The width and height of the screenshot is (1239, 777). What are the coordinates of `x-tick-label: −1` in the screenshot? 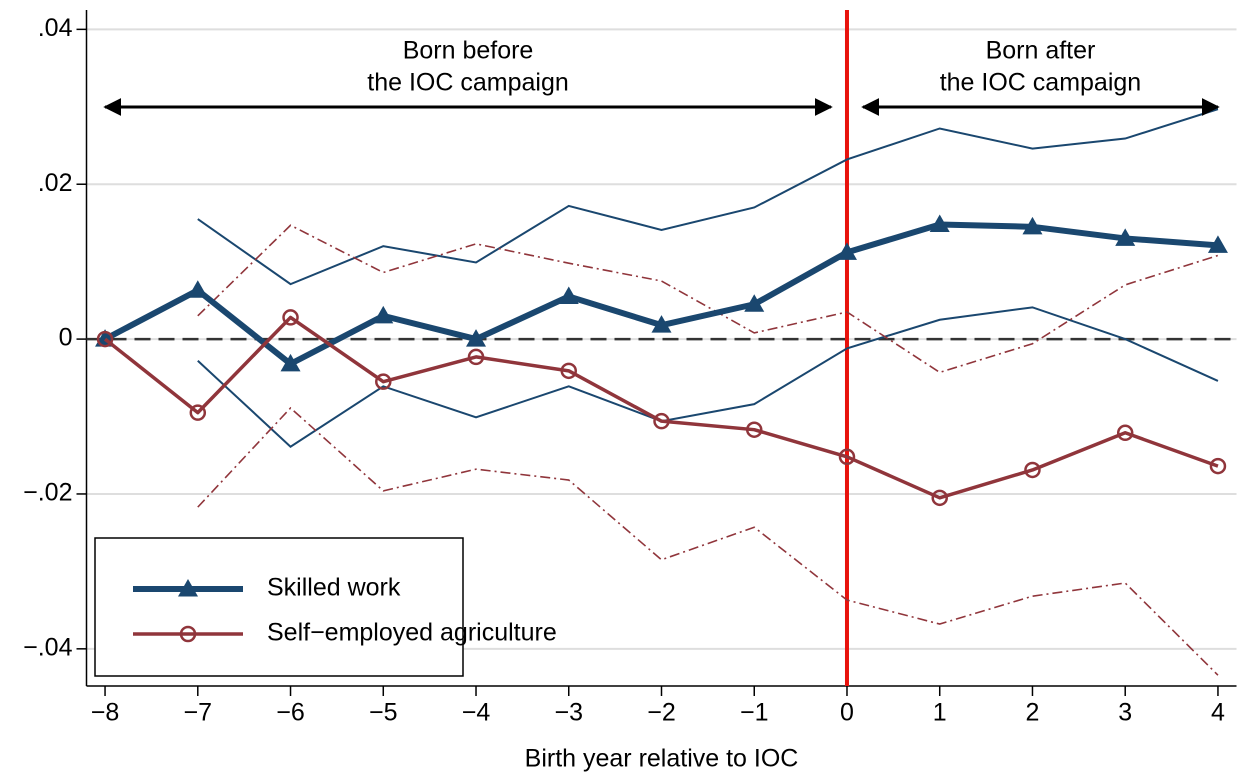 It's located at (754, 713).